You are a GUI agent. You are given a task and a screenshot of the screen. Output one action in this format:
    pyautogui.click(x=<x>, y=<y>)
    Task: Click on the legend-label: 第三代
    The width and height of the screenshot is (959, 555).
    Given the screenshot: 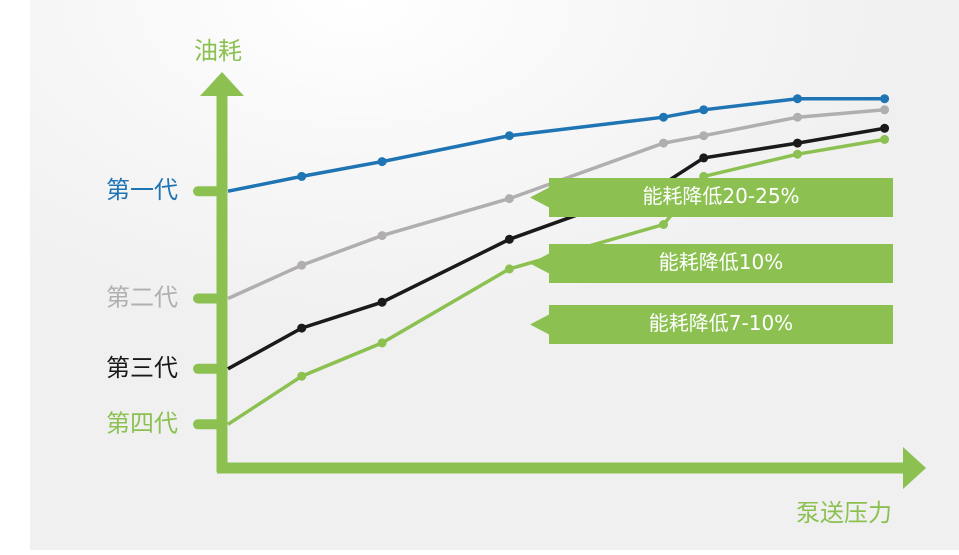 What is the action you would take?
    pyautogui.click(x=142, y=368)
    